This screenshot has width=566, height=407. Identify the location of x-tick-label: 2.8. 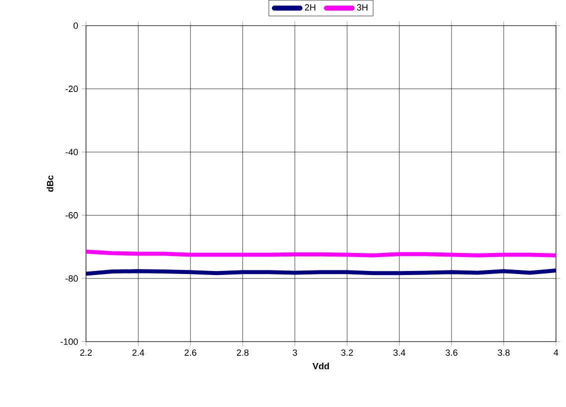
(242, 353).